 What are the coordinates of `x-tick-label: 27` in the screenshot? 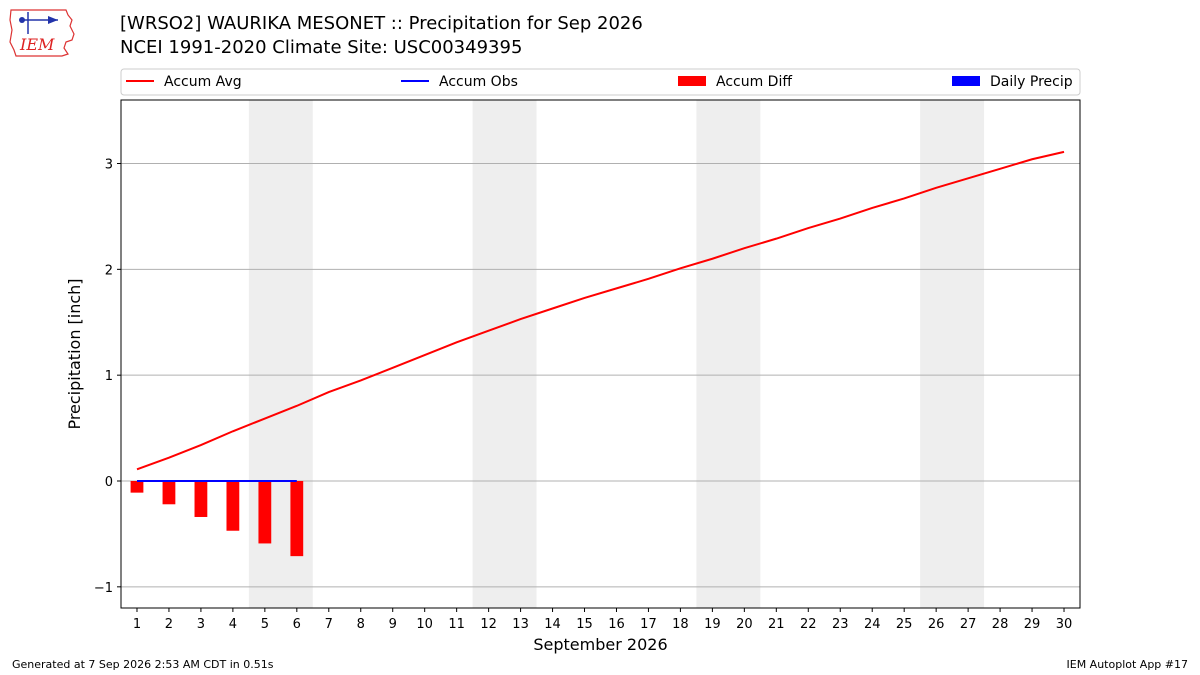 It's located at (968, 624).